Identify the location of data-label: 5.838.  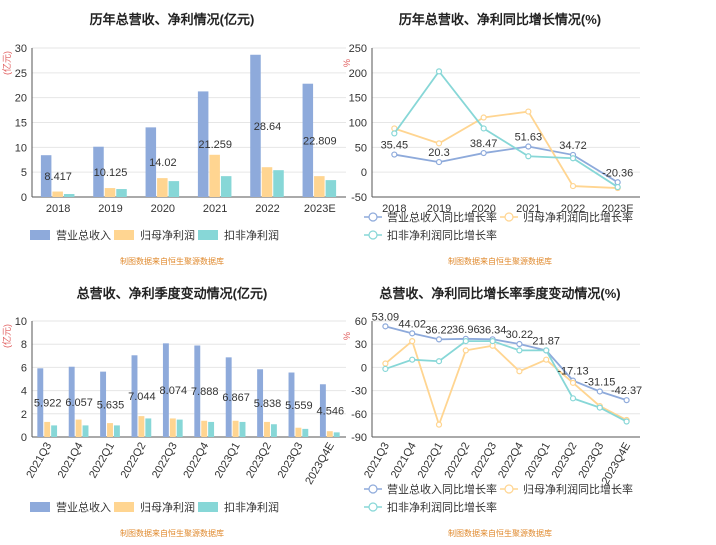
(268, 404).